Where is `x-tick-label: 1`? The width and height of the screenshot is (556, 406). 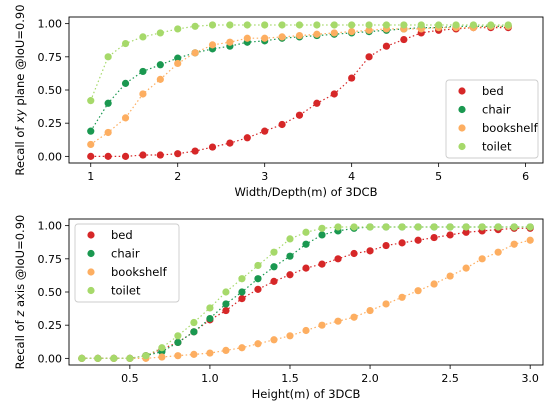 x-tick-label: 1 is located at coordinates (90, 176).